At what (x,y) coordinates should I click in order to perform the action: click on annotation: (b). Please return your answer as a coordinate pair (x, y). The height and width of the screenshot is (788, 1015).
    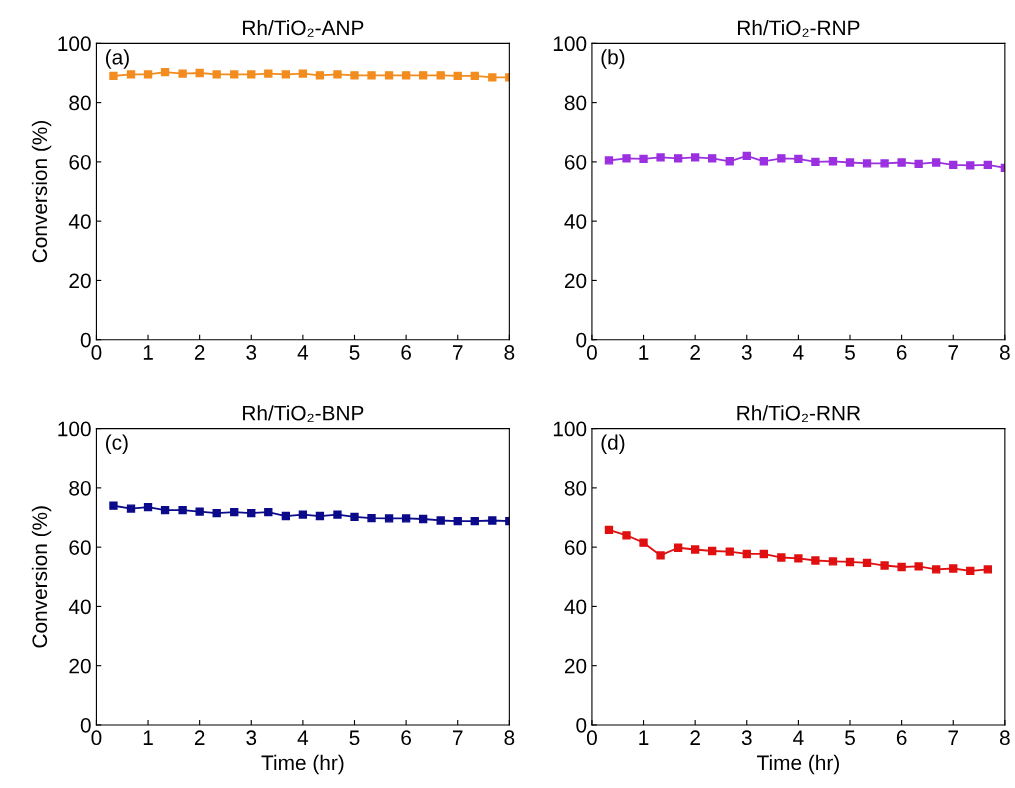
    Looking at the image, I should click on (613, 59).